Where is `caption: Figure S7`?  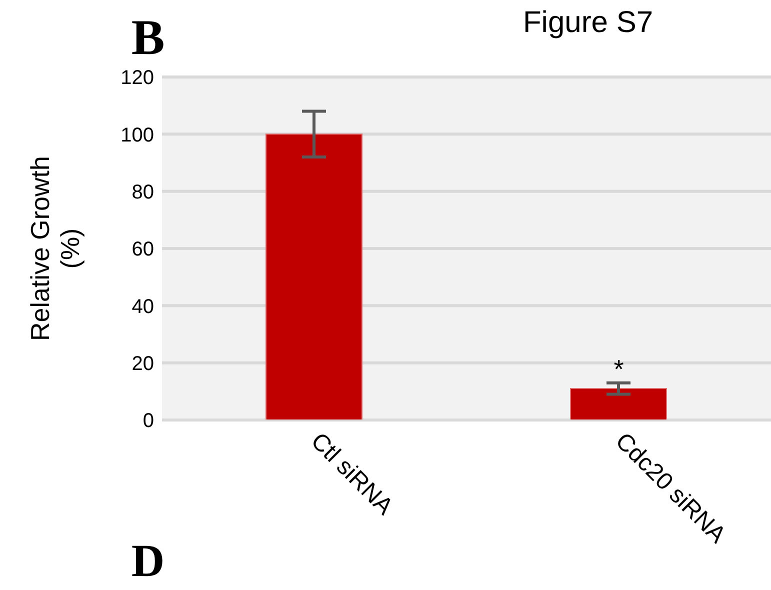
caption: Figure S7 is located at coordinates (588, 22).